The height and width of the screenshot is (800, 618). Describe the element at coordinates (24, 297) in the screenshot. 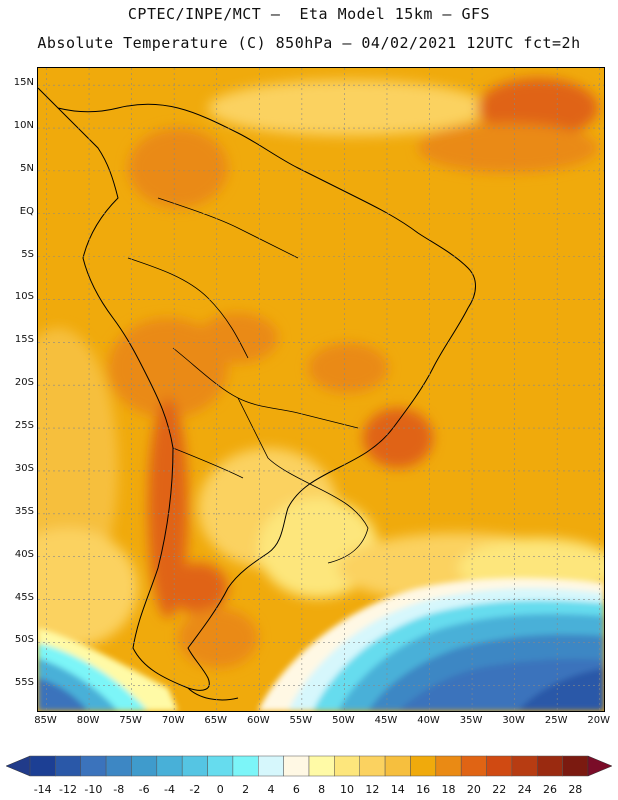

I see `lat-tick-label: 10S` at that location.